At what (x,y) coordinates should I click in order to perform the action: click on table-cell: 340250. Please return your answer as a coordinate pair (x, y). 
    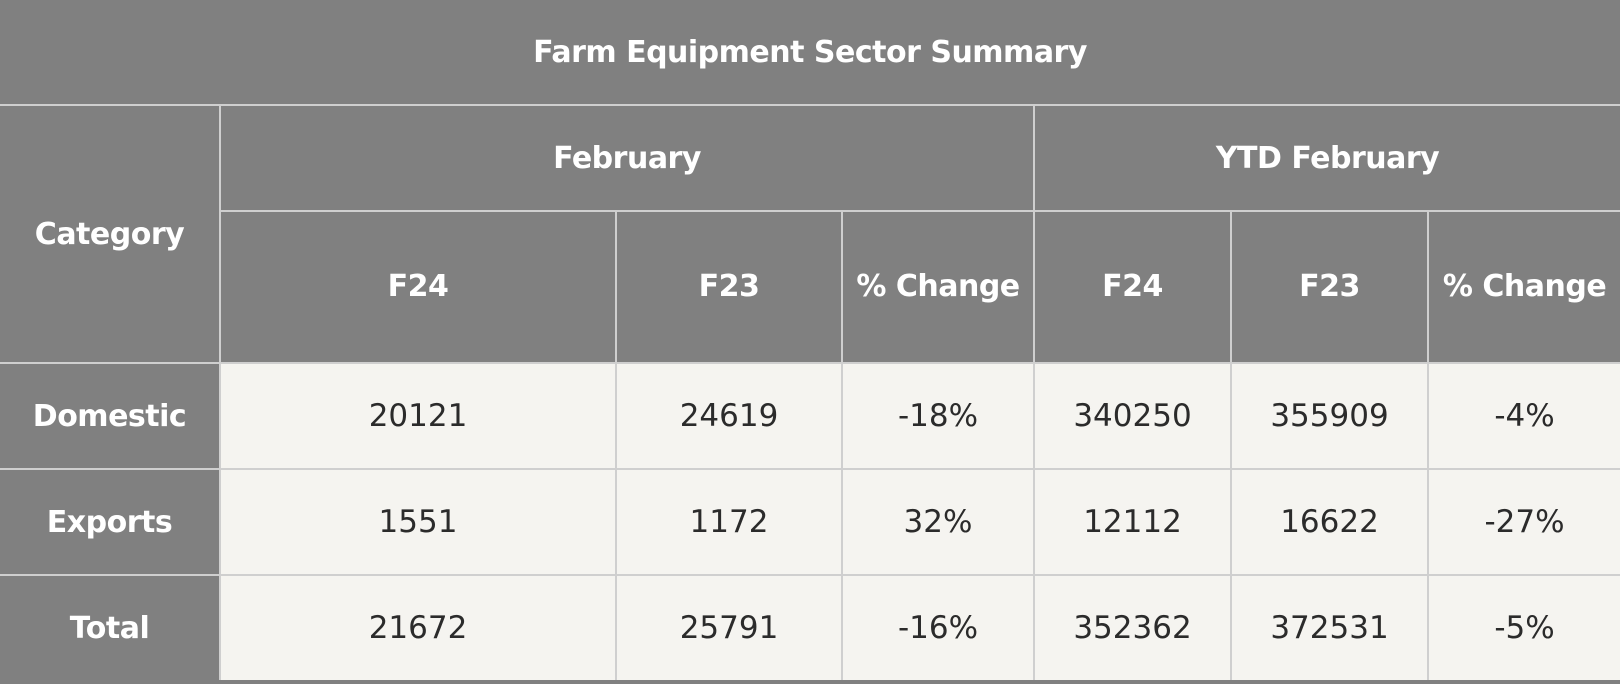
    Looking at the image, I should click on (1132, 416).